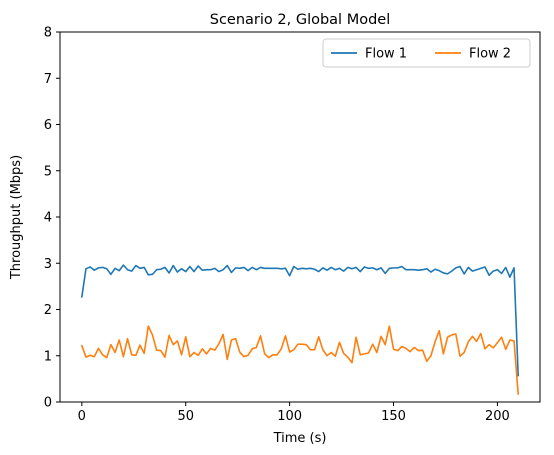 The image size is (554, 455). What do you see at coordinates (48, 310) in the screenshot?
I see `y-tick-label: 2` at bounding box center [48, 310].